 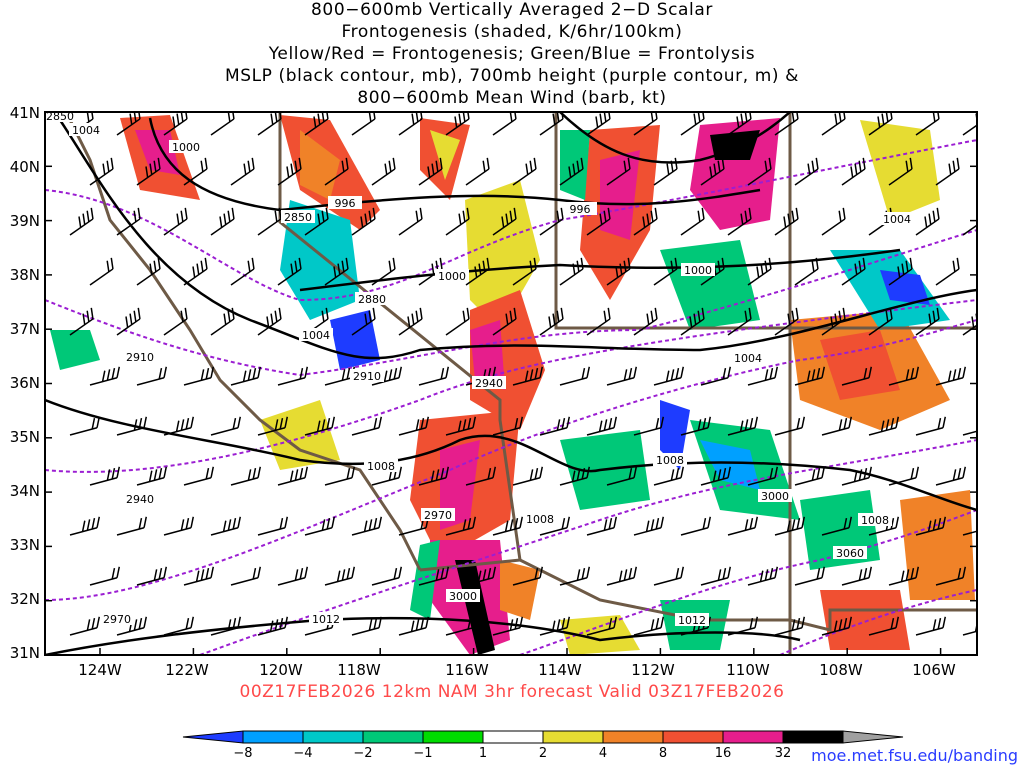 I want to click on contour-label: 2850, so click(x=61, y=117).